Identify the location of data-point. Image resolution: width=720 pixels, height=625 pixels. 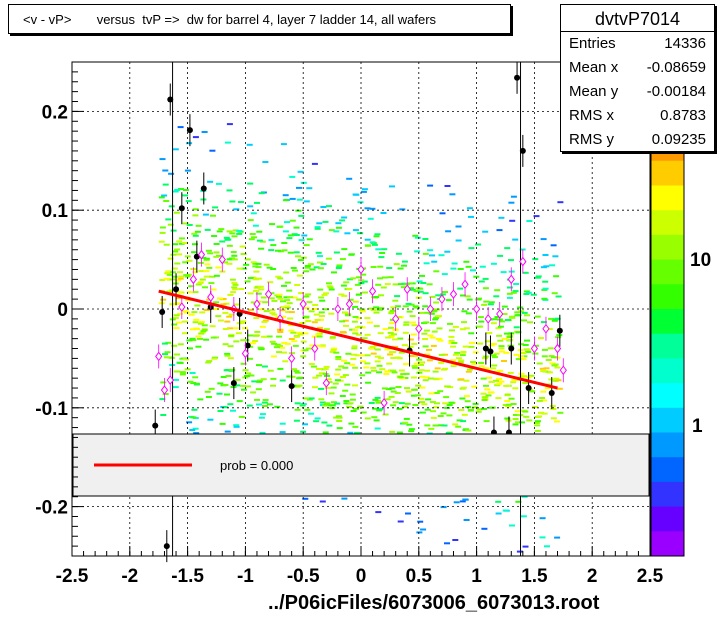
(517, 77).